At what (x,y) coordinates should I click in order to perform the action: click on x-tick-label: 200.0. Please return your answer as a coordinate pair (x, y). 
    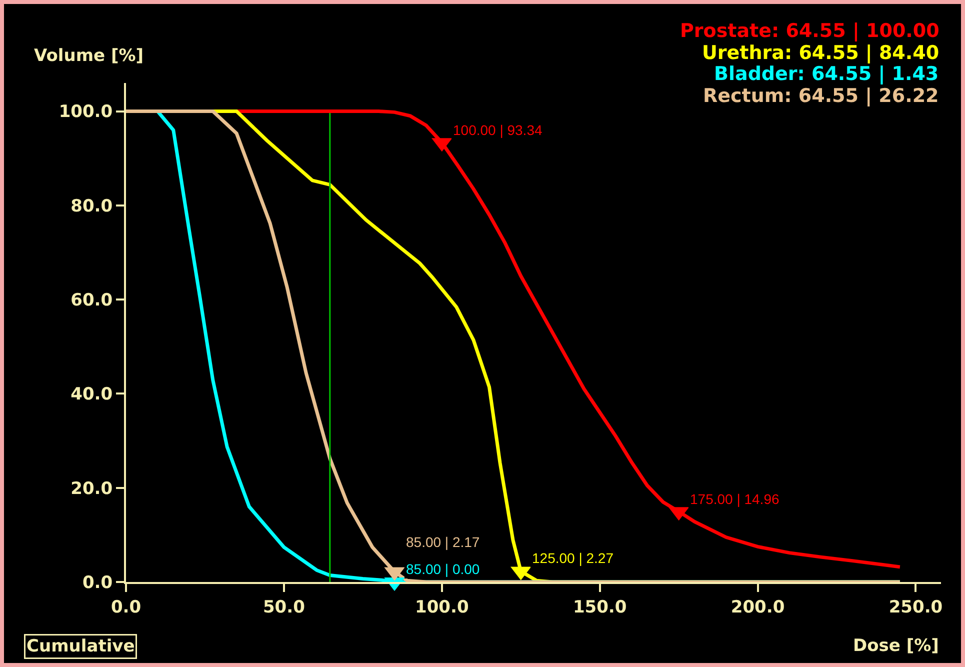
    Looking at the image, I should click on (757, 607).